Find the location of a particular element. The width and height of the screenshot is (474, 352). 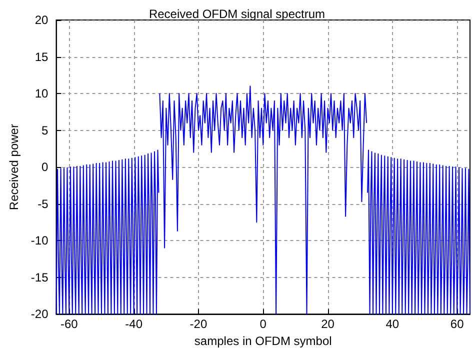

y-tick-label: 20 is located at coordinates (41, 20).